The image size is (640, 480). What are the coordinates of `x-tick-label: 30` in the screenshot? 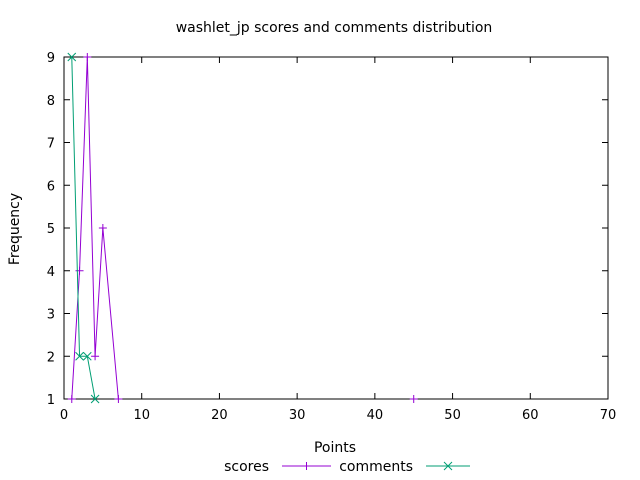 It's located at (297, 415).